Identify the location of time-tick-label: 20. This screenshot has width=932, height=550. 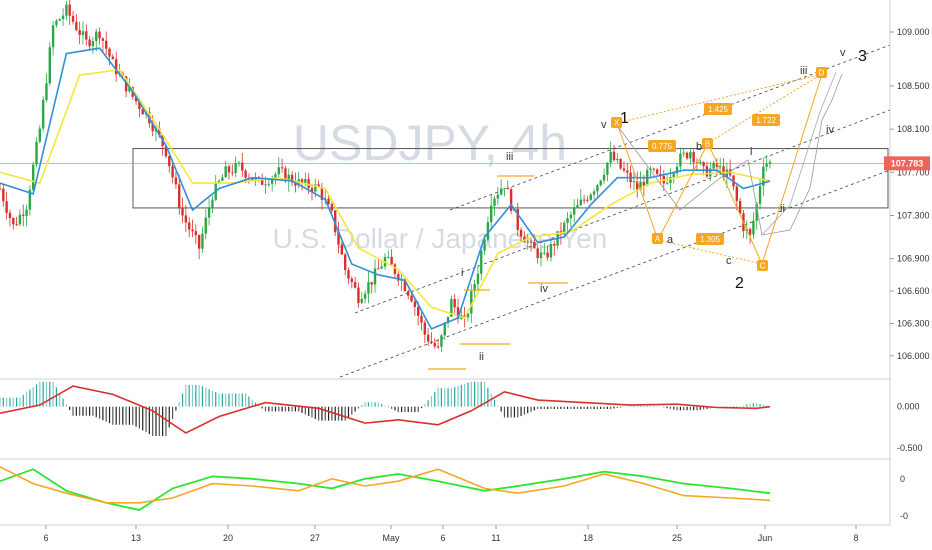
(228, 538).